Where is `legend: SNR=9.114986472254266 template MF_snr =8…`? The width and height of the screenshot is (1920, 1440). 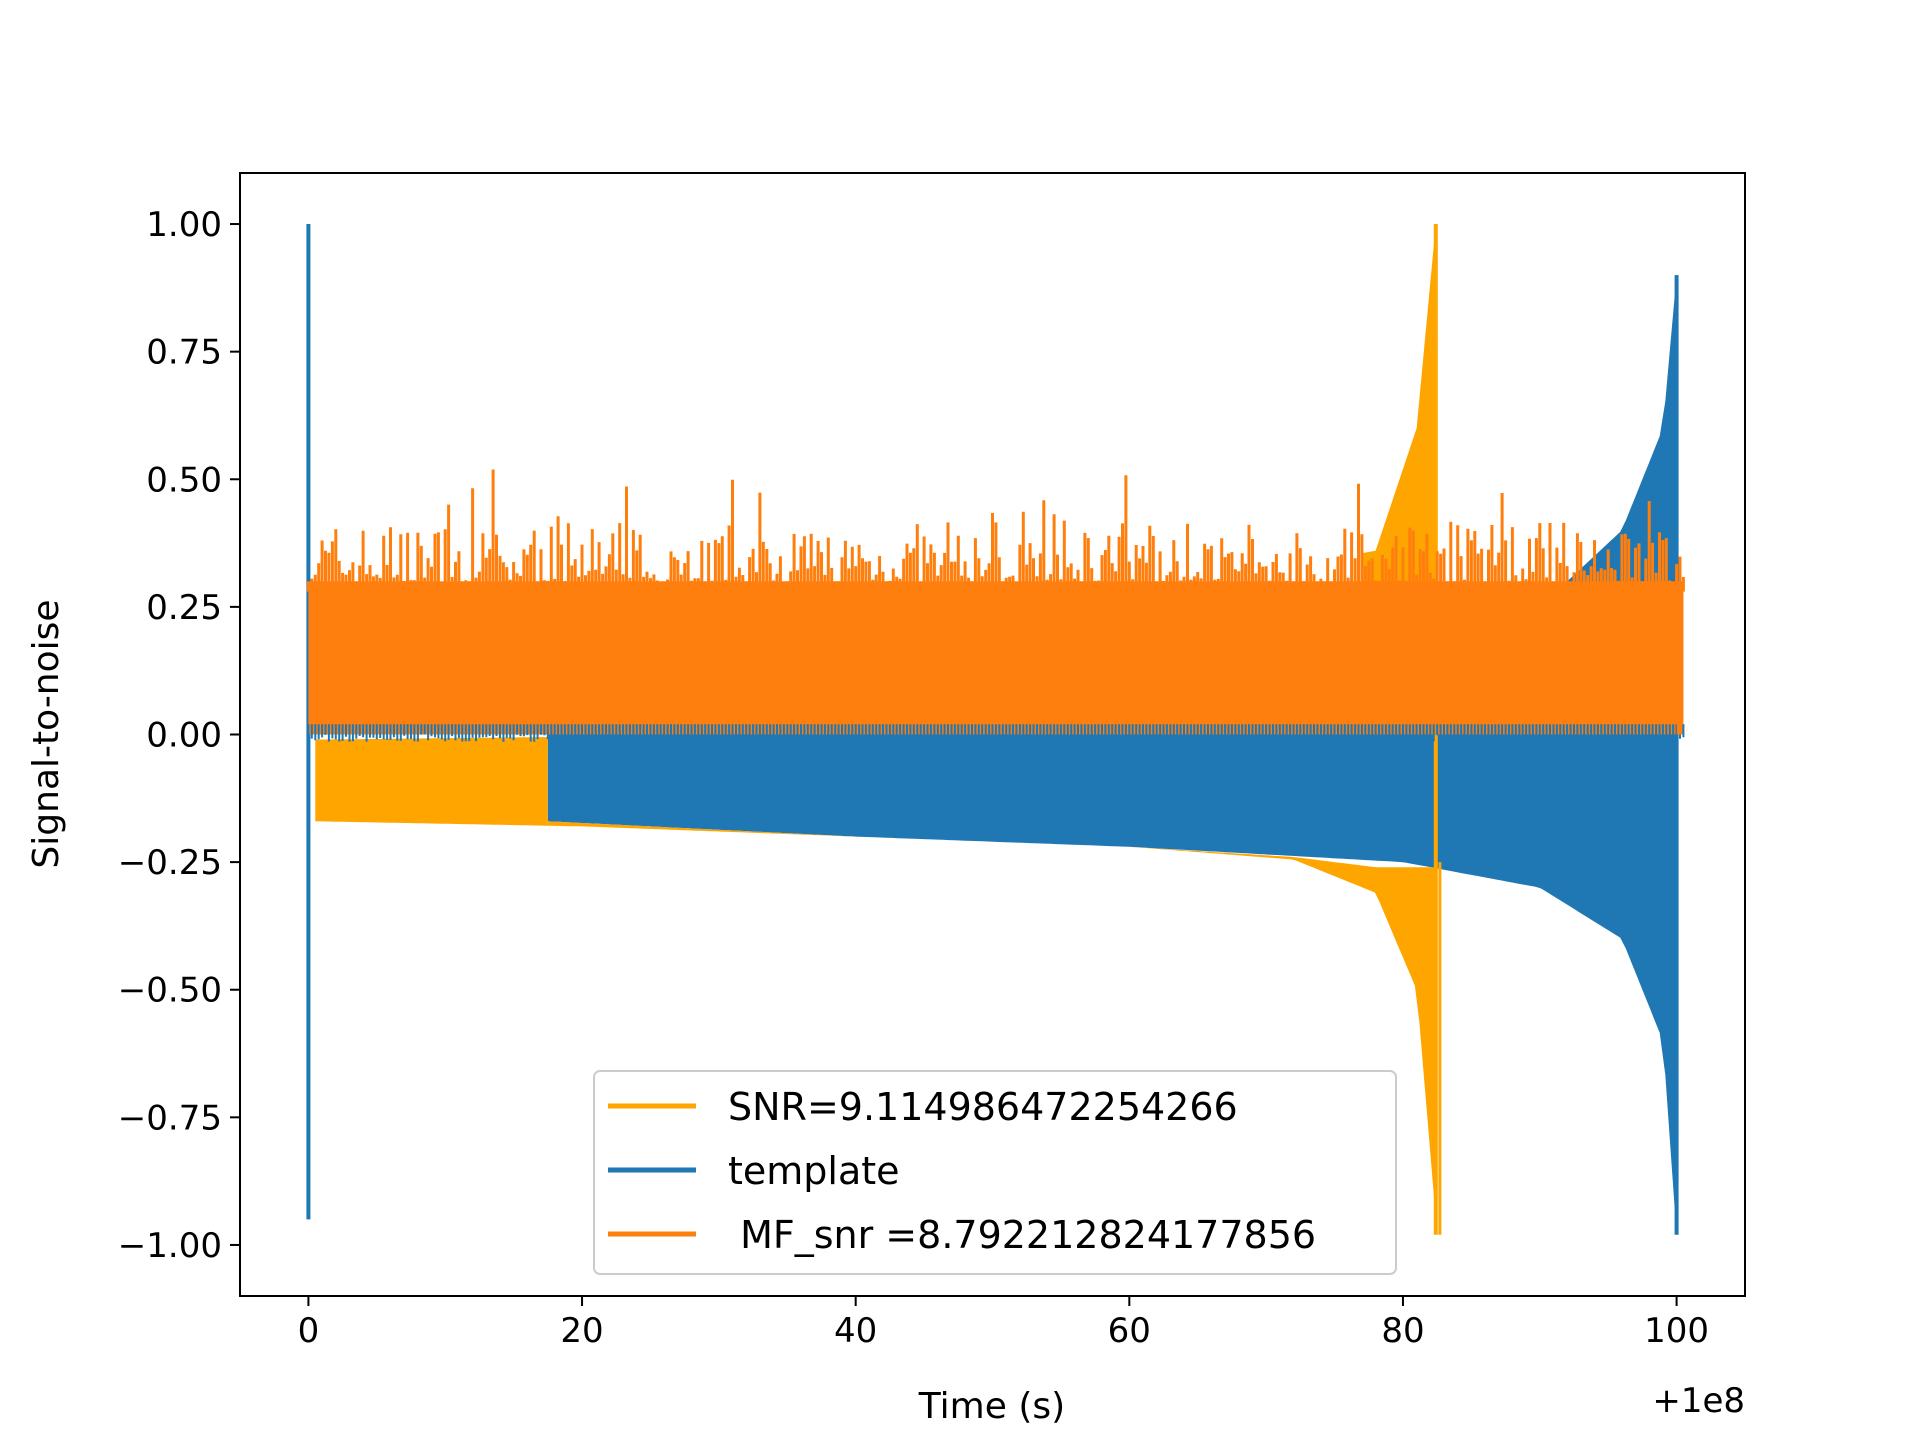 legend: SNR=9.114986472254266 template MF_snr =8… is located at coordinates (995, 1172).